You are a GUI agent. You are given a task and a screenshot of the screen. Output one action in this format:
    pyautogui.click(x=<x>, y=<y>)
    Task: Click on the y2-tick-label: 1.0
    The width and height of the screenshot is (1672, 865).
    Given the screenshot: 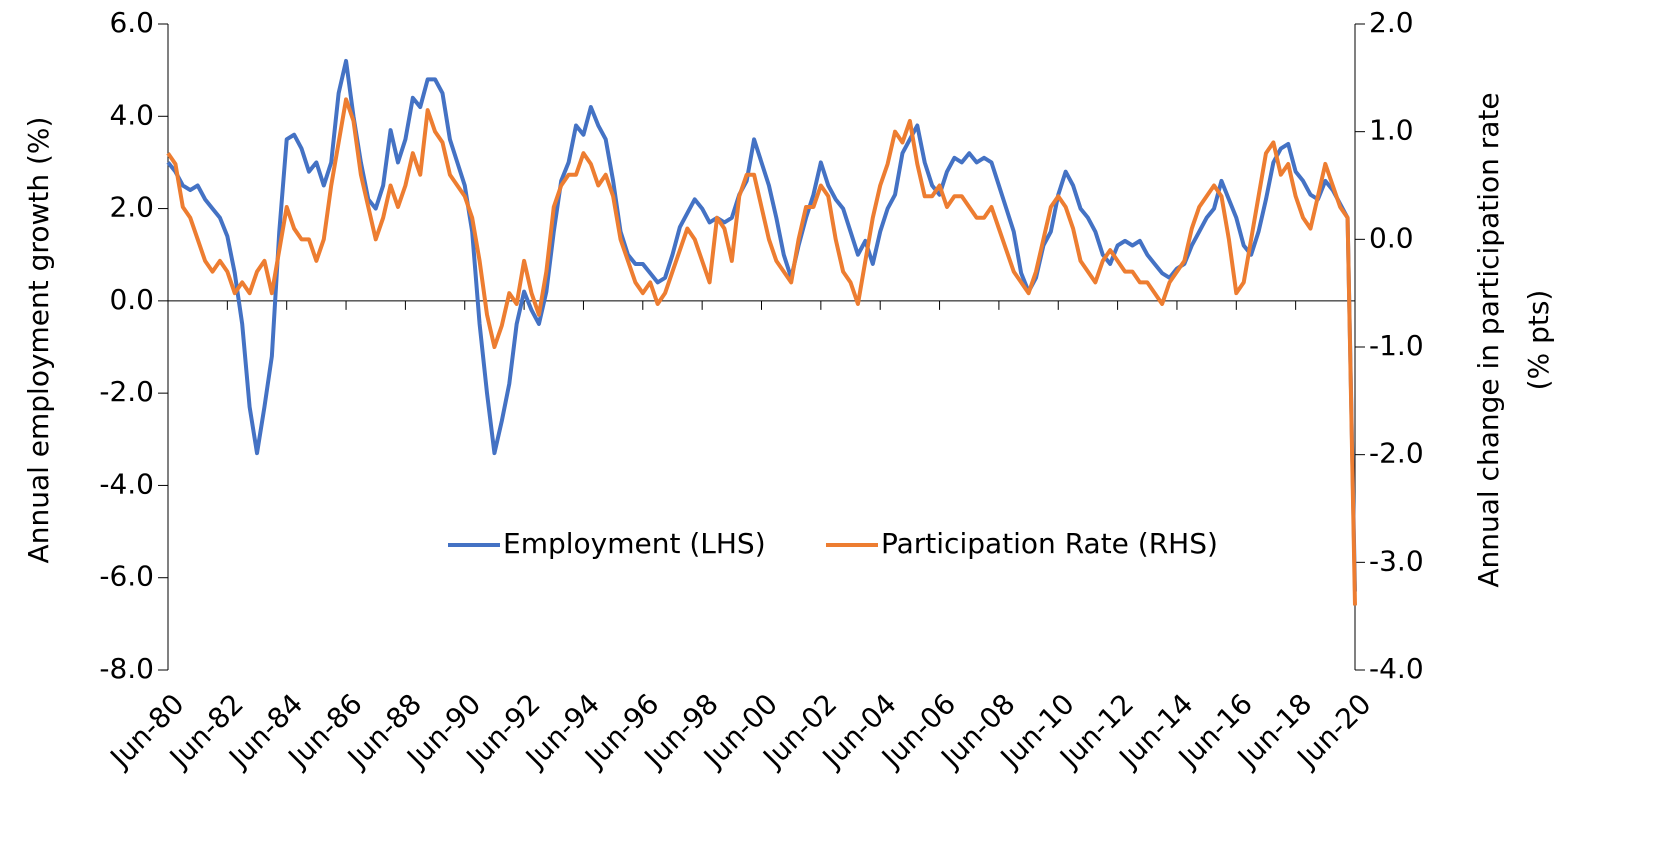 What is the action you would take?
    pyautogui.click(x=1391, y=130)
    